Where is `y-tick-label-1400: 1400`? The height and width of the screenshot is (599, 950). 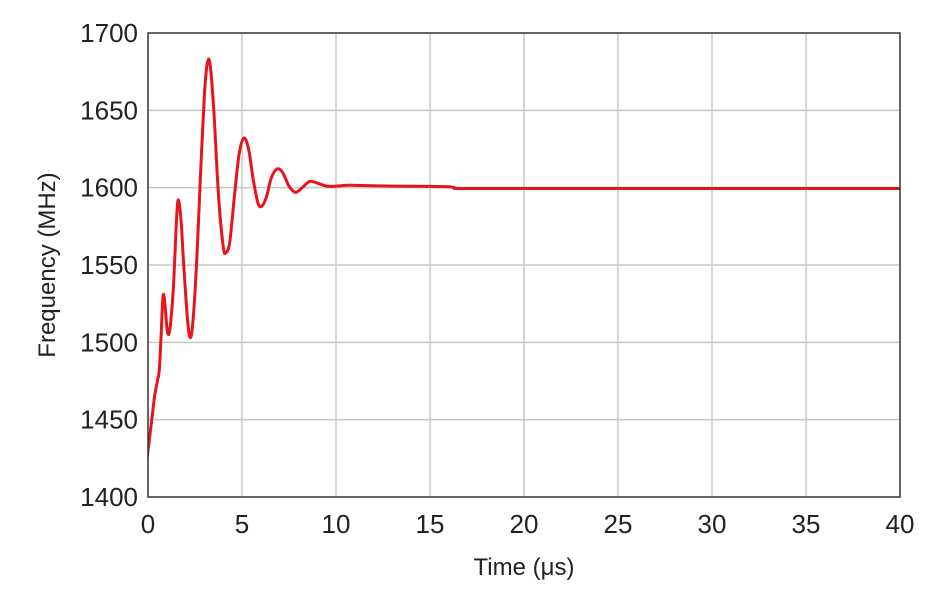
y-tick-label-1400: 1400 is located at coordinates (109, 497).